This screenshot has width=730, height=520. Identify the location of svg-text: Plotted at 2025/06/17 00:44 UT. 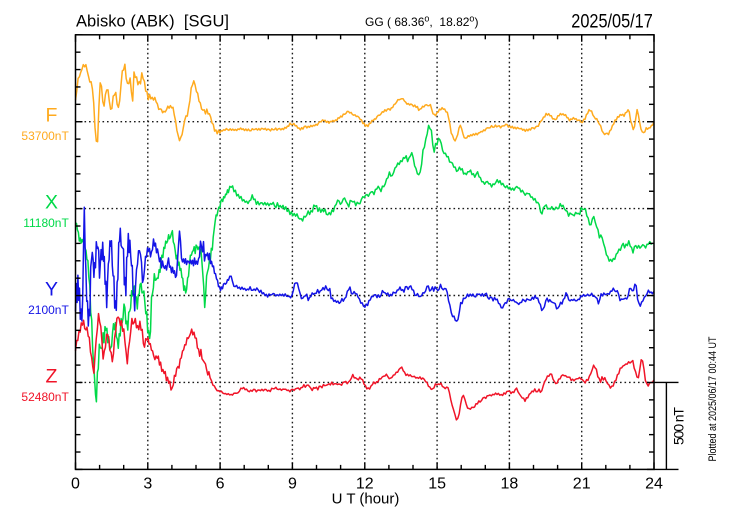
(713, 398).